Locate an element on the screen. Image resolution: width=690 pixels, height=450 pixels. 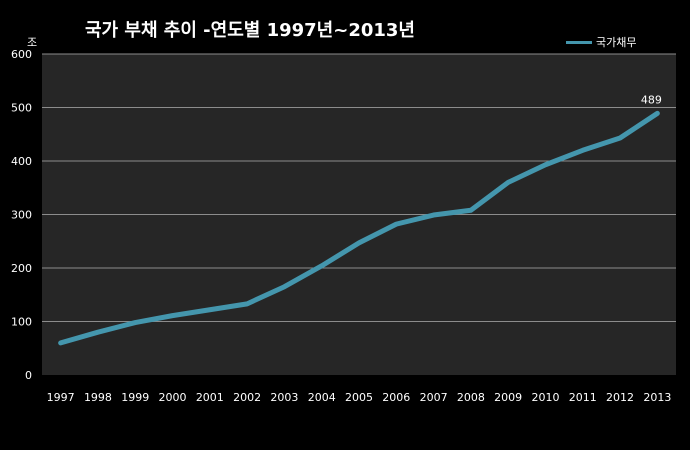
x-tick-label: 2013 is located at coordinates (657, 397).